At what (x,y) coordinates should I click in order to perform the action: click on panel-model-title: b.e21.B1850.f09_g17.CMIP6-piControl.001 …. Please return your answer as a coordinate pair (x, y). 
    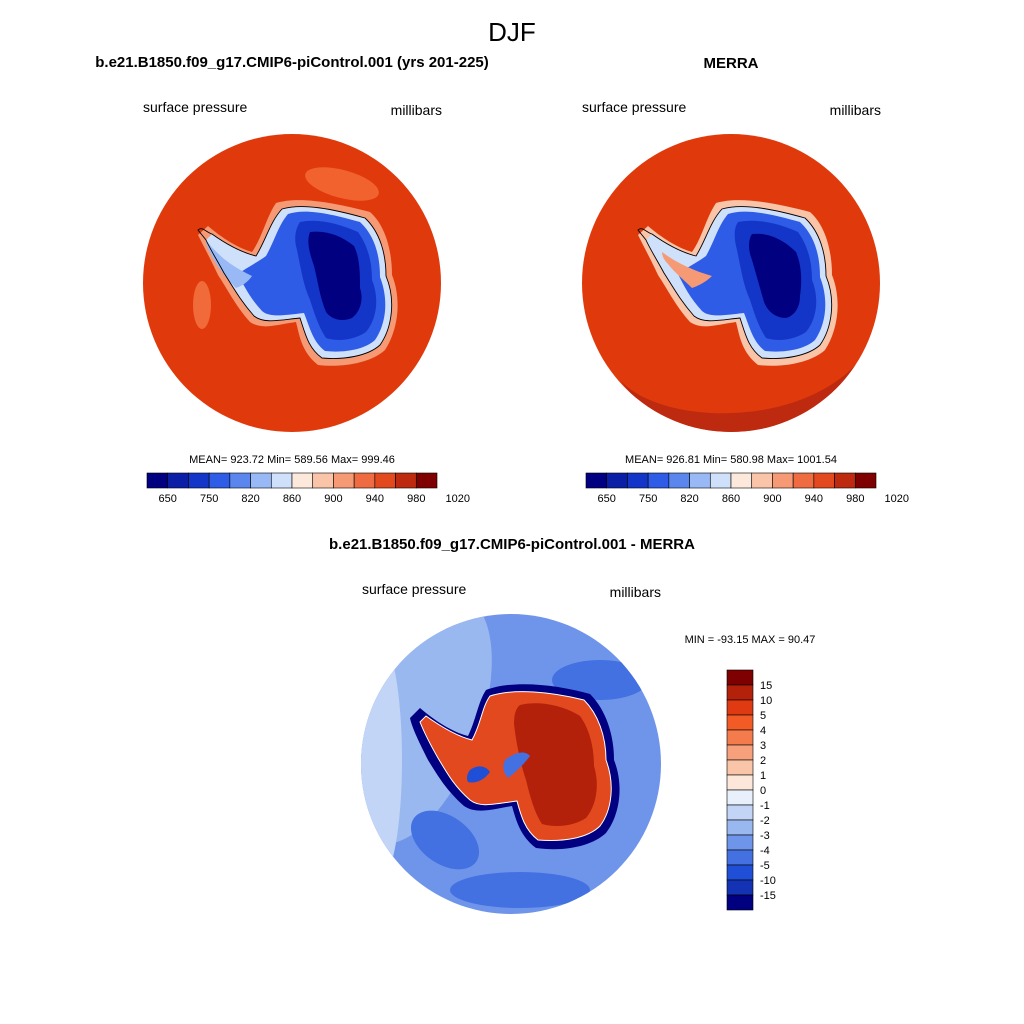
    Looking at the image, I should click on (292, 62).